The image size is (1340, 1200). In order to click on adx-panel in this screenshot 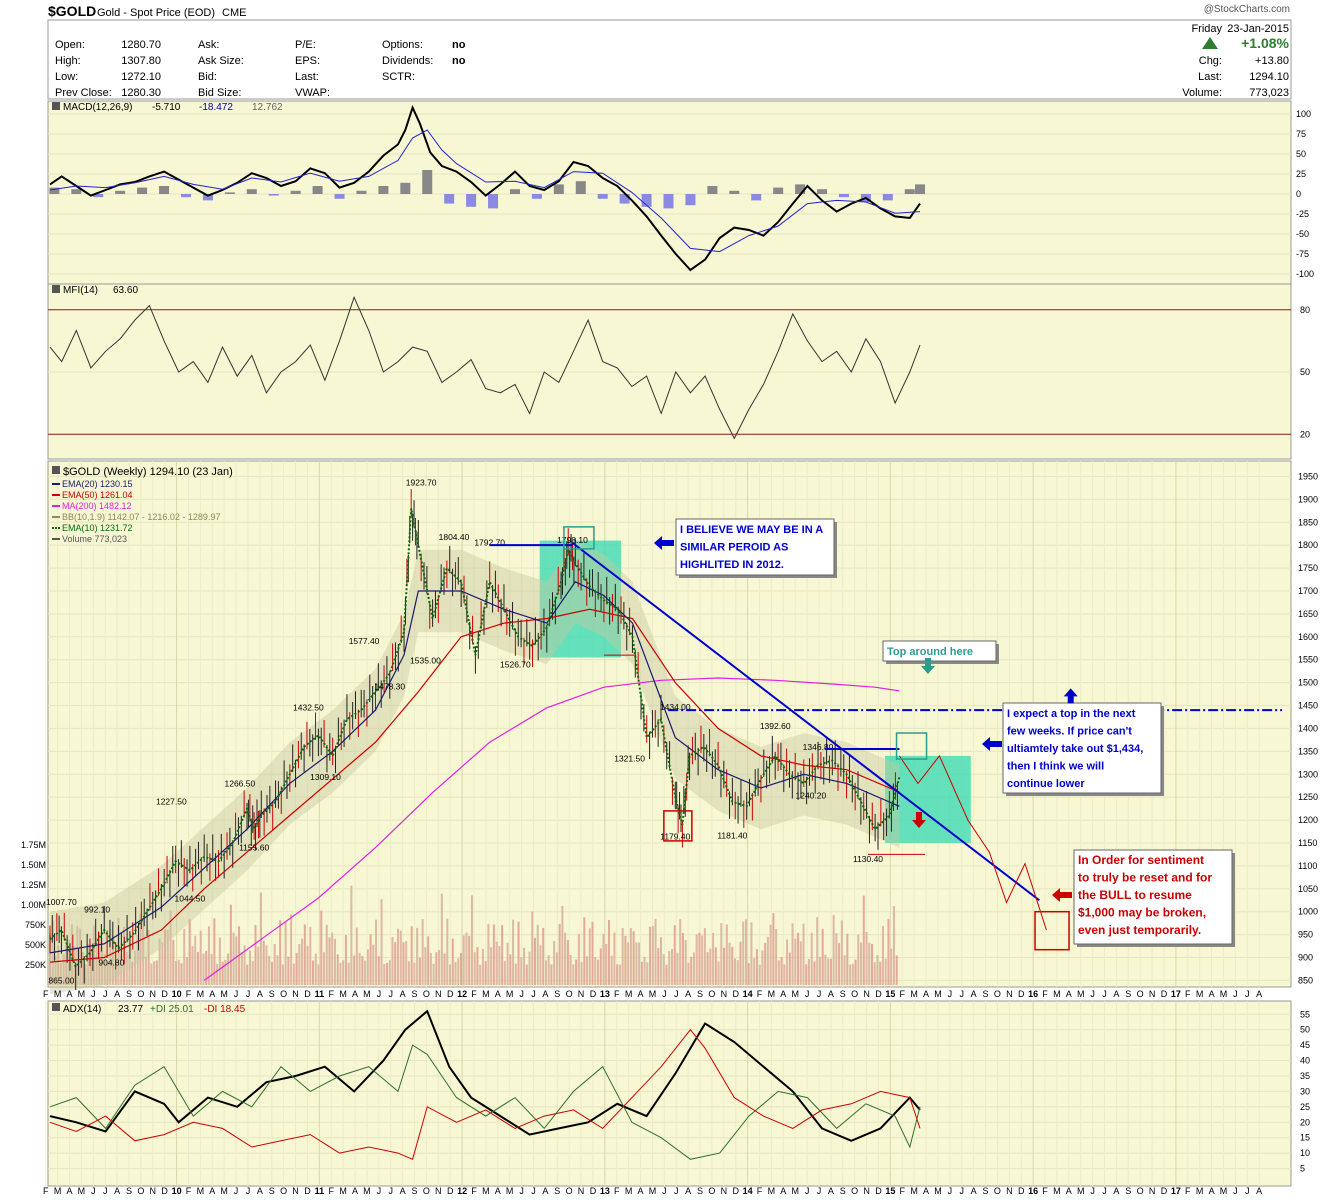, I will do `click(669, 1093)`.